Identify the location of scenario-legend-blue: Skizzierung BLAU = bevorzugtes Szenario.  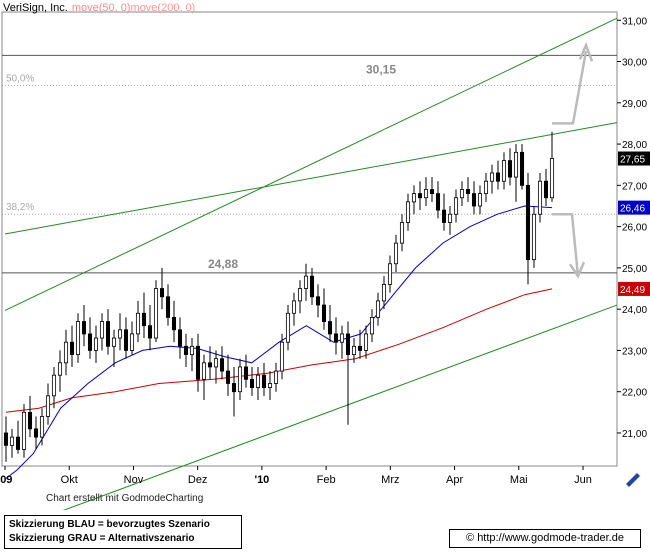
(109, 524).